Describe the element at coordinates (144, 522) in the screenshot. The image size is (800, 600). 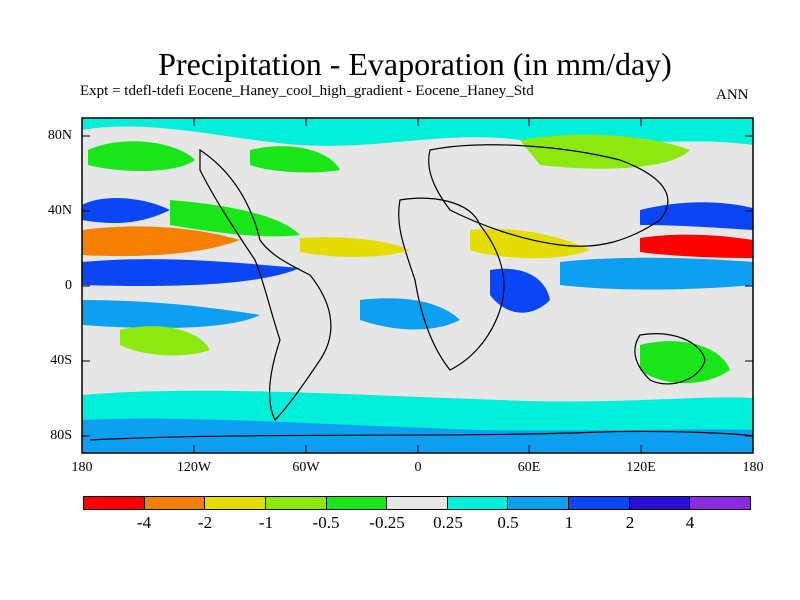
I see `colorbar-label: -4` at that location.